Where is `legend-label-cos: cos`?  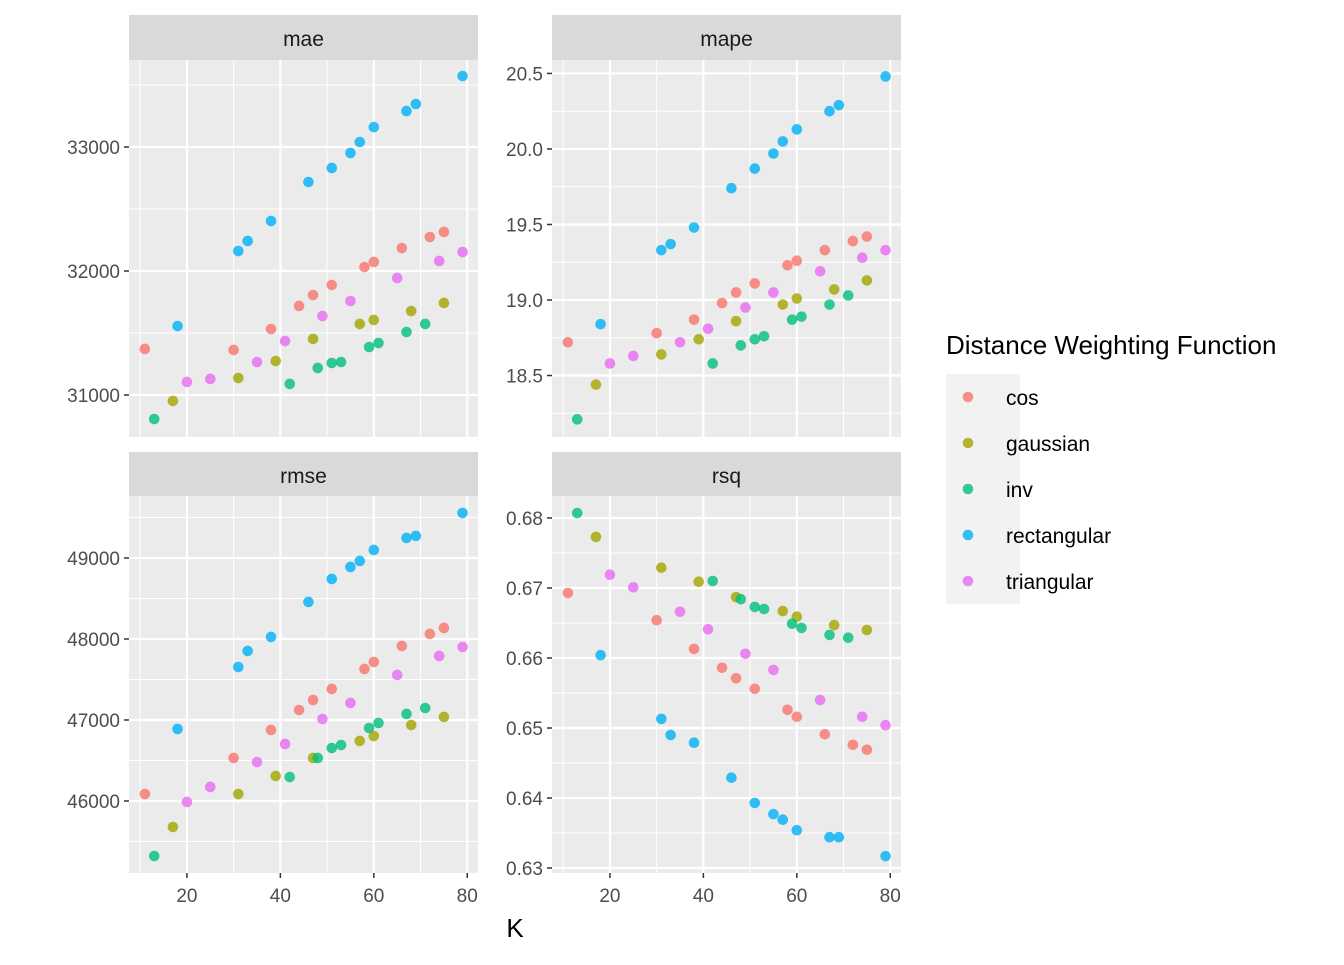
legend-label-cos: cos is located at coordinates (1022, 398).